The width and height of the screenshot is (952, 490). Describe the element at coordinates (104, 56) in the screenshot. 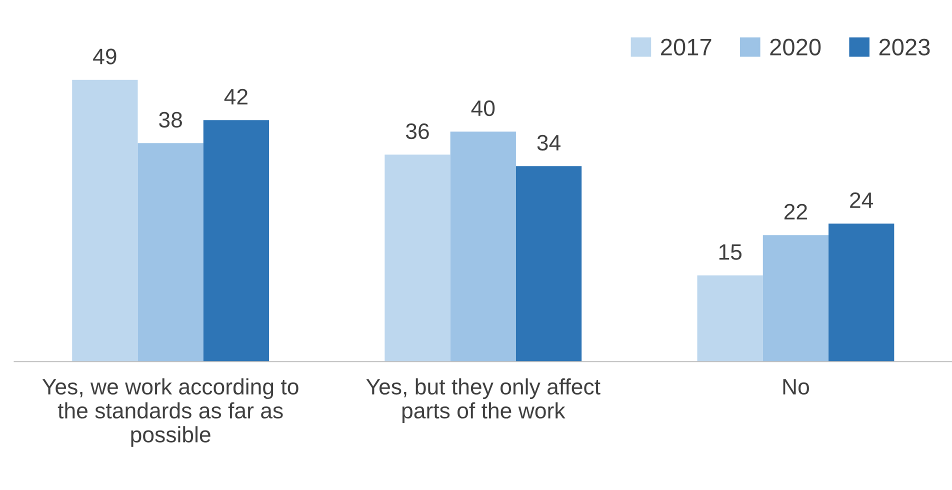

I see `data-label: 49` at that location.